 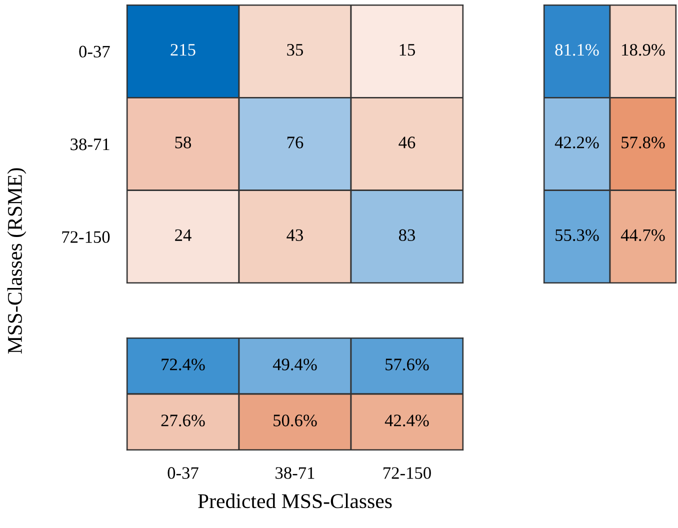 What do you see at coordinates (295, 501) in the screenshot?
I see `x-axis-title: Predicted MSS-Classes` at bounding box center [295, 501].